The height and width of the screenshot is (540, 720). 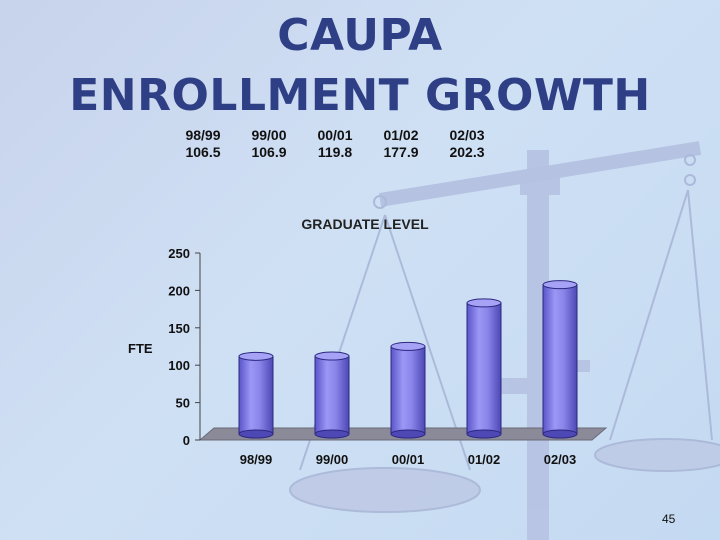 What do you see at coordinates (335, 135) in the screenshot?
I see `table-header-cell: 00/01` at bounding box center [335, 135].